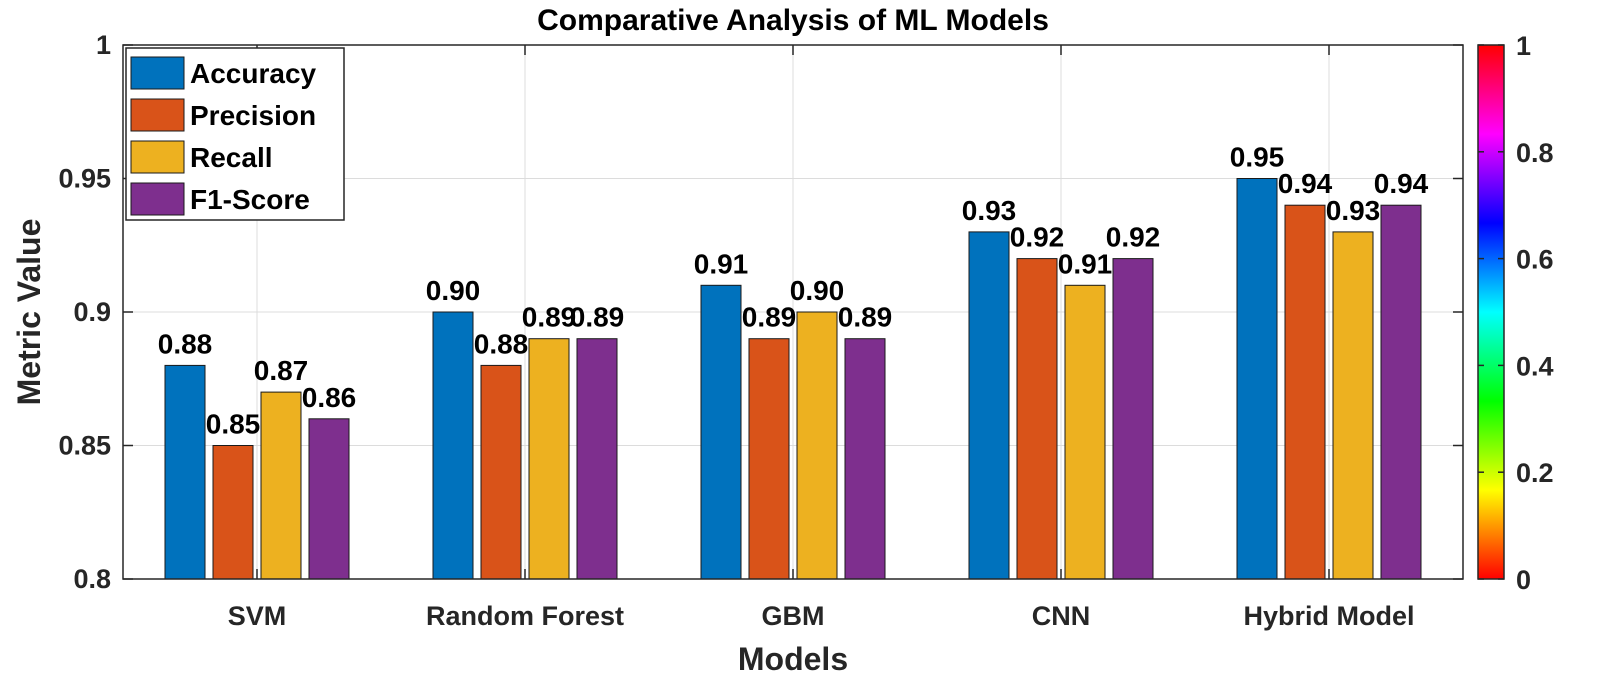  What do you see at coordinates (250, 199) in the screenshot?
I see `legend-entry: F1-Score` at bounding box center [250, 199].